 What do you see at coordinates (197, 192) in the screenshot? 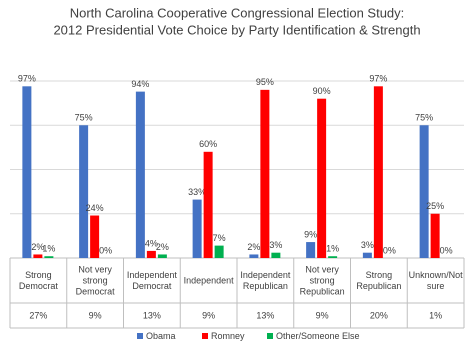
I see `data-label: 33%` at bounding box center [197, 192].